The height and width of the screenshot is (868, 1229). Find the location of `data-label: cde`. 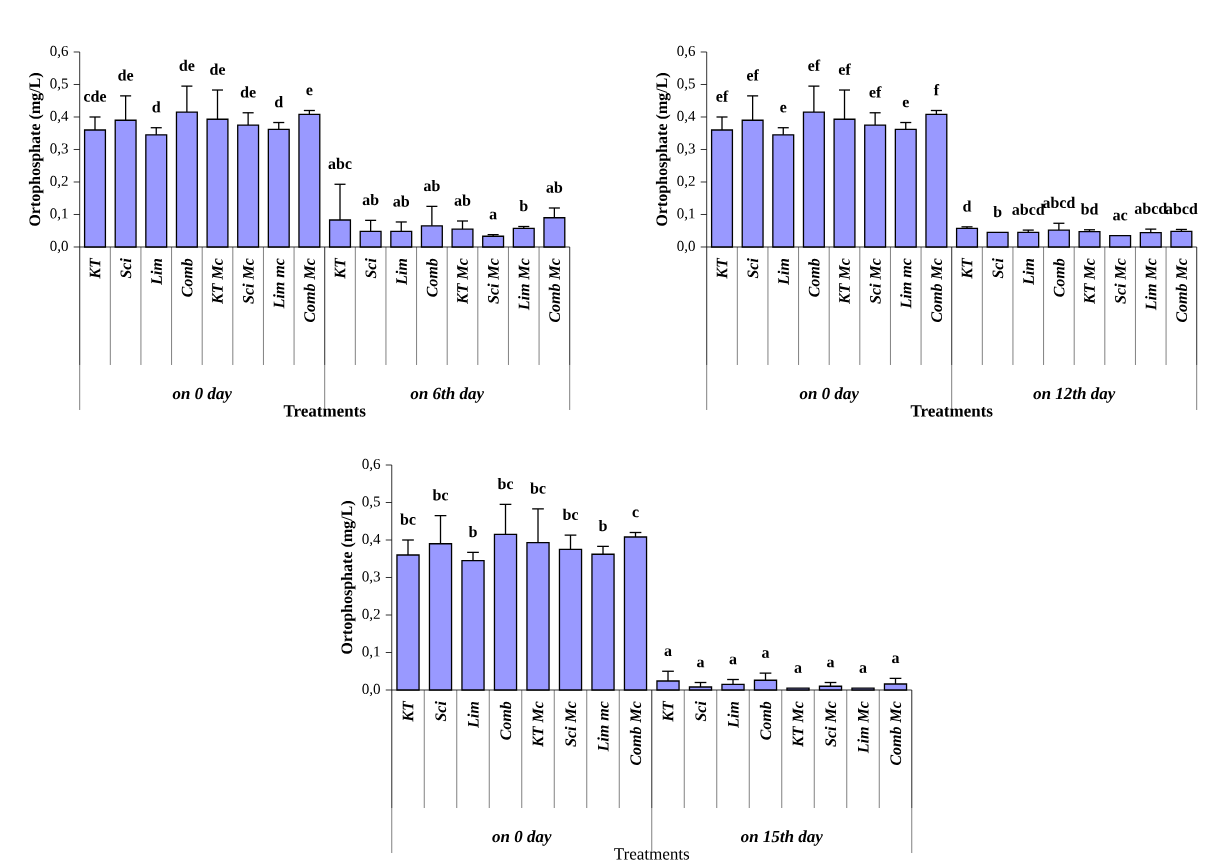

data-label: cde is located at coordinates (95, 96).